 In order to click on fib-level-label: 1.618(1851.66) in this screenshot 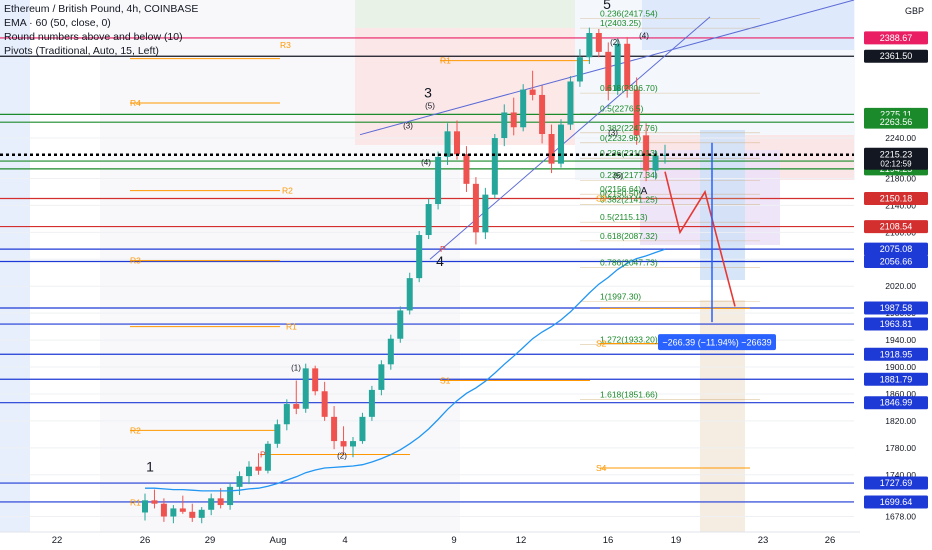, I will do `click(629, 395)`.